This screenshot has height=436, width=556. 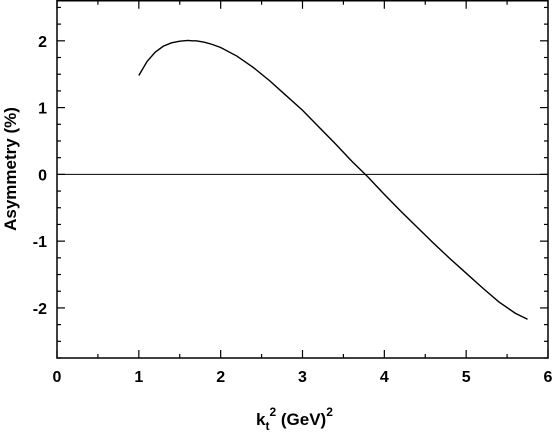 What do you see at coordinates (302, 377) in the screenshot?
I see `x-tick-label: 3` at bounding box center [302, 377].